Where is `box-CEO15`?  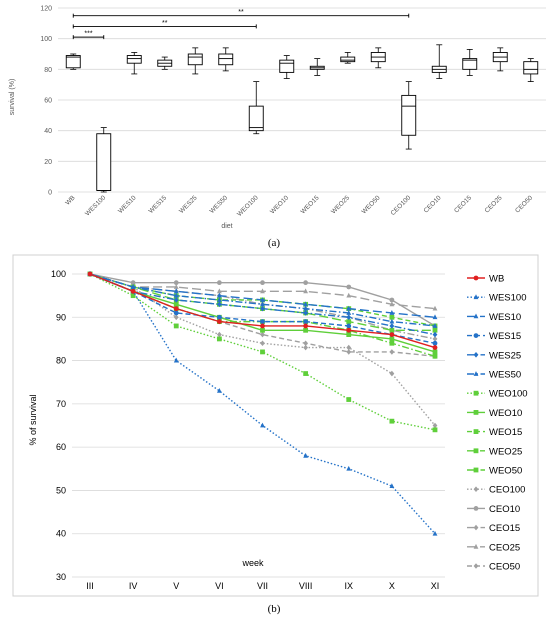
box-CEO15 is located at coordinates (470, 62).